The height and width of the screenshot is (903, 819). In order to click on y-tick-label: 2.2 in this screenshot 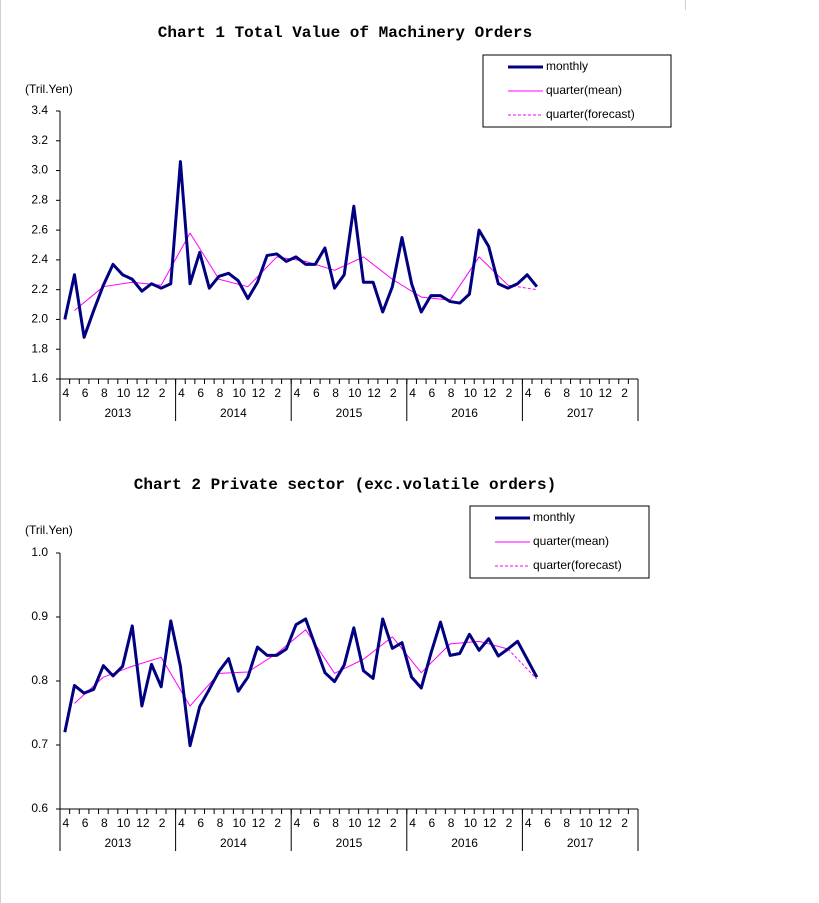, I will do `click(39, 289)`.